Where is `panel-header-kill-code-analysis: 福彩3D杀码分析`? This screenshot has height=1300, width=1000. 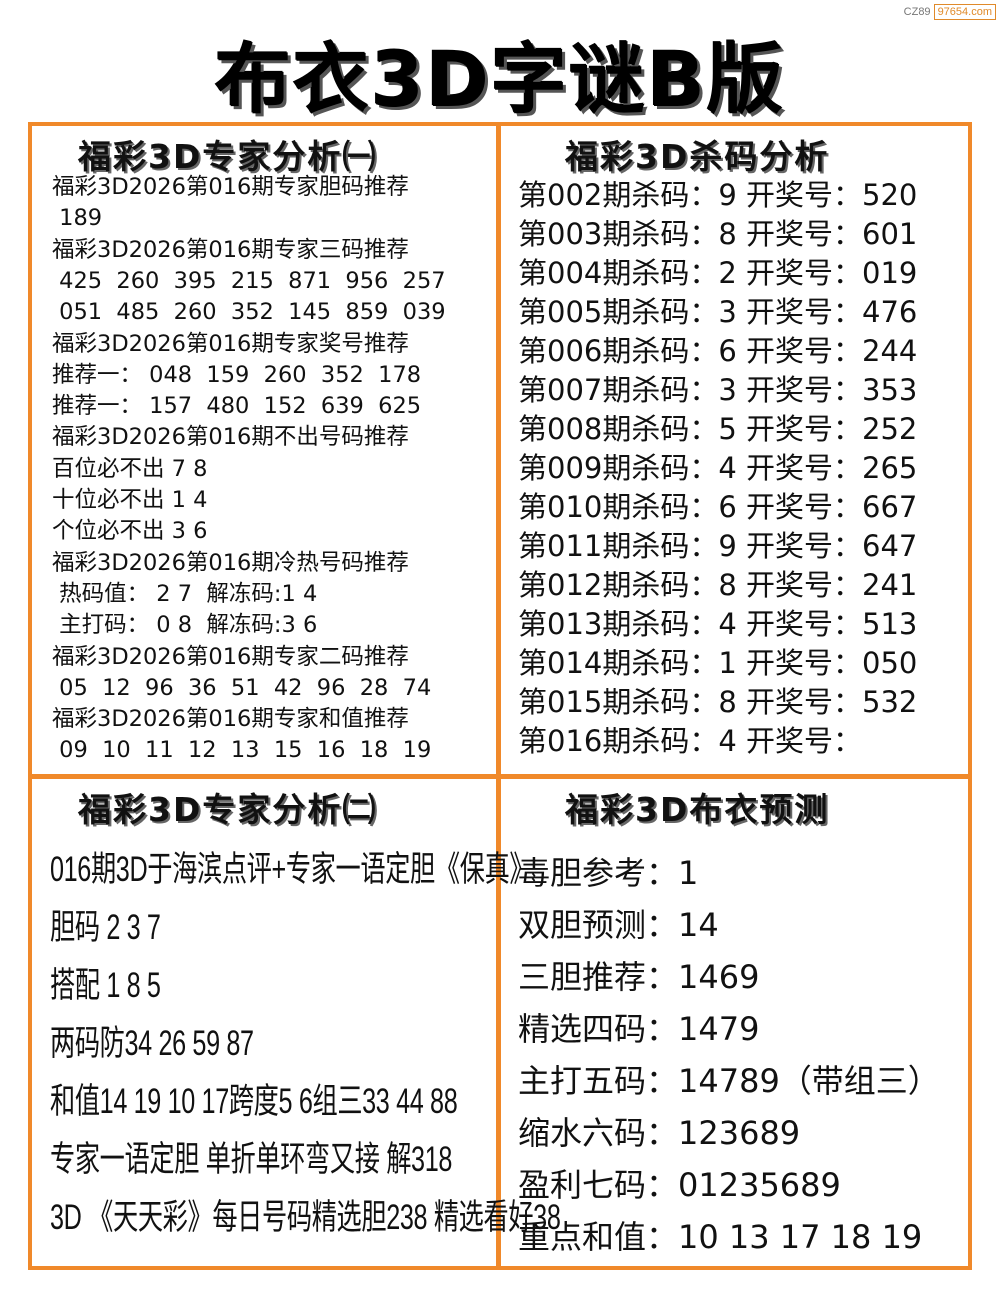
panel-header-kill-code-analysis: 福彩3D杀码分析 is located at coordinates (697, 156).